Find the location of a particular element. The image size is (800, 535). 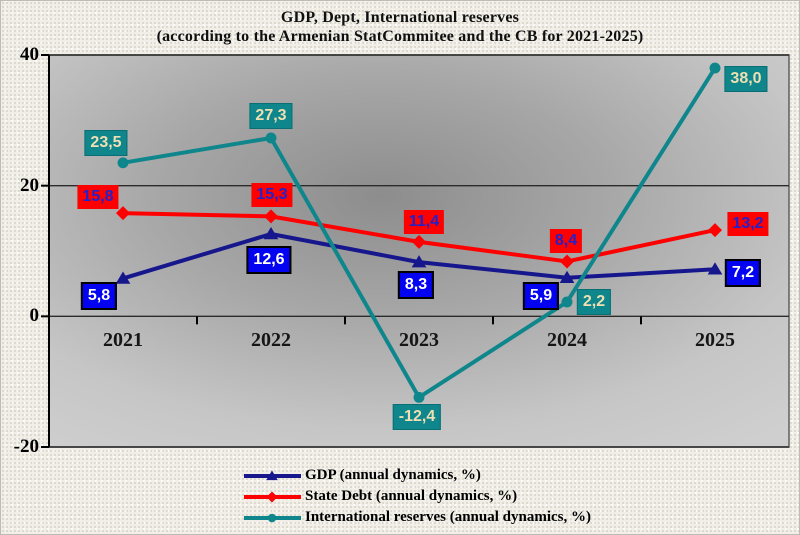

data-label: 38,0 is located at coordinates (746, 79).